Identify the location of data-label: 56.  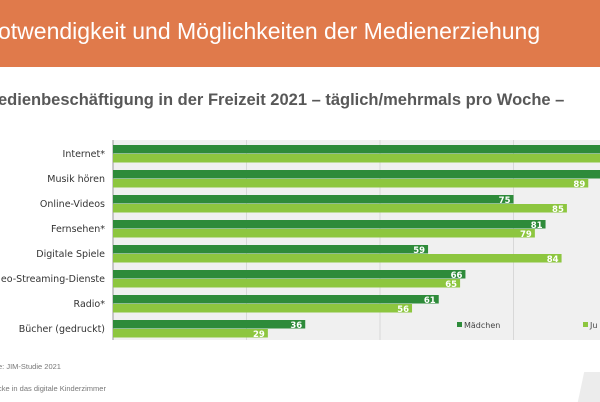
(403, 310).